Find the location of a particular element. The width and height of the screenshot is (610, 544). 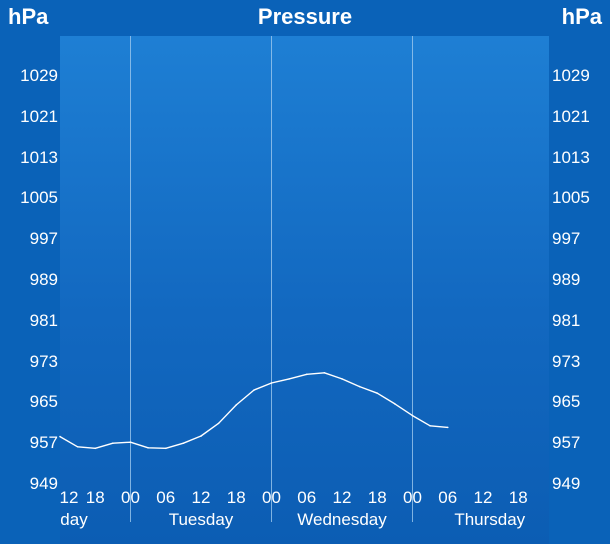

chart-header: hPa Pressure hPa is located at coordinates (305, 18).